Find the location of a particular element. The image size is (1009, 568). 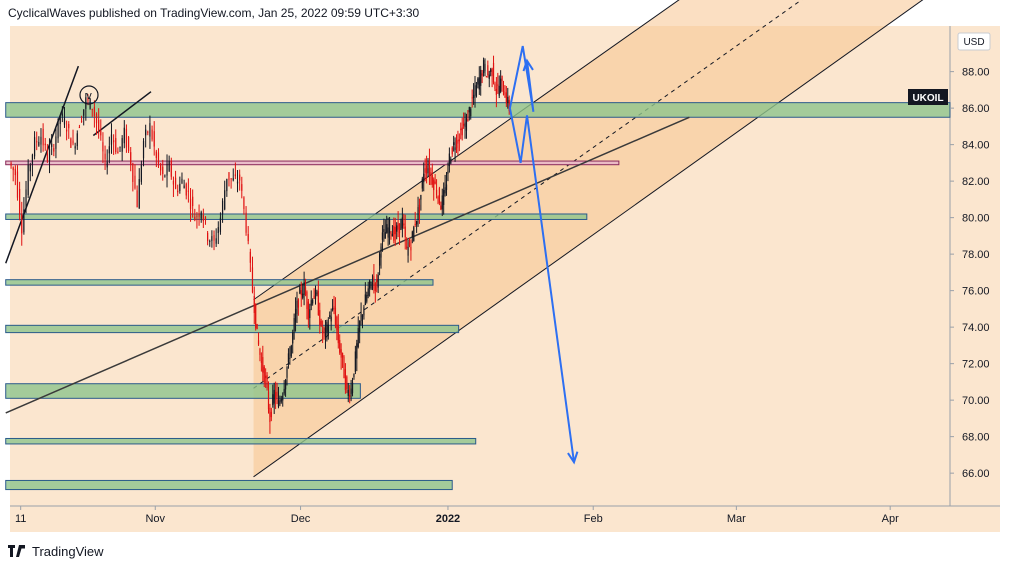

projection-down-arrow is located at coordinates (541, 285).